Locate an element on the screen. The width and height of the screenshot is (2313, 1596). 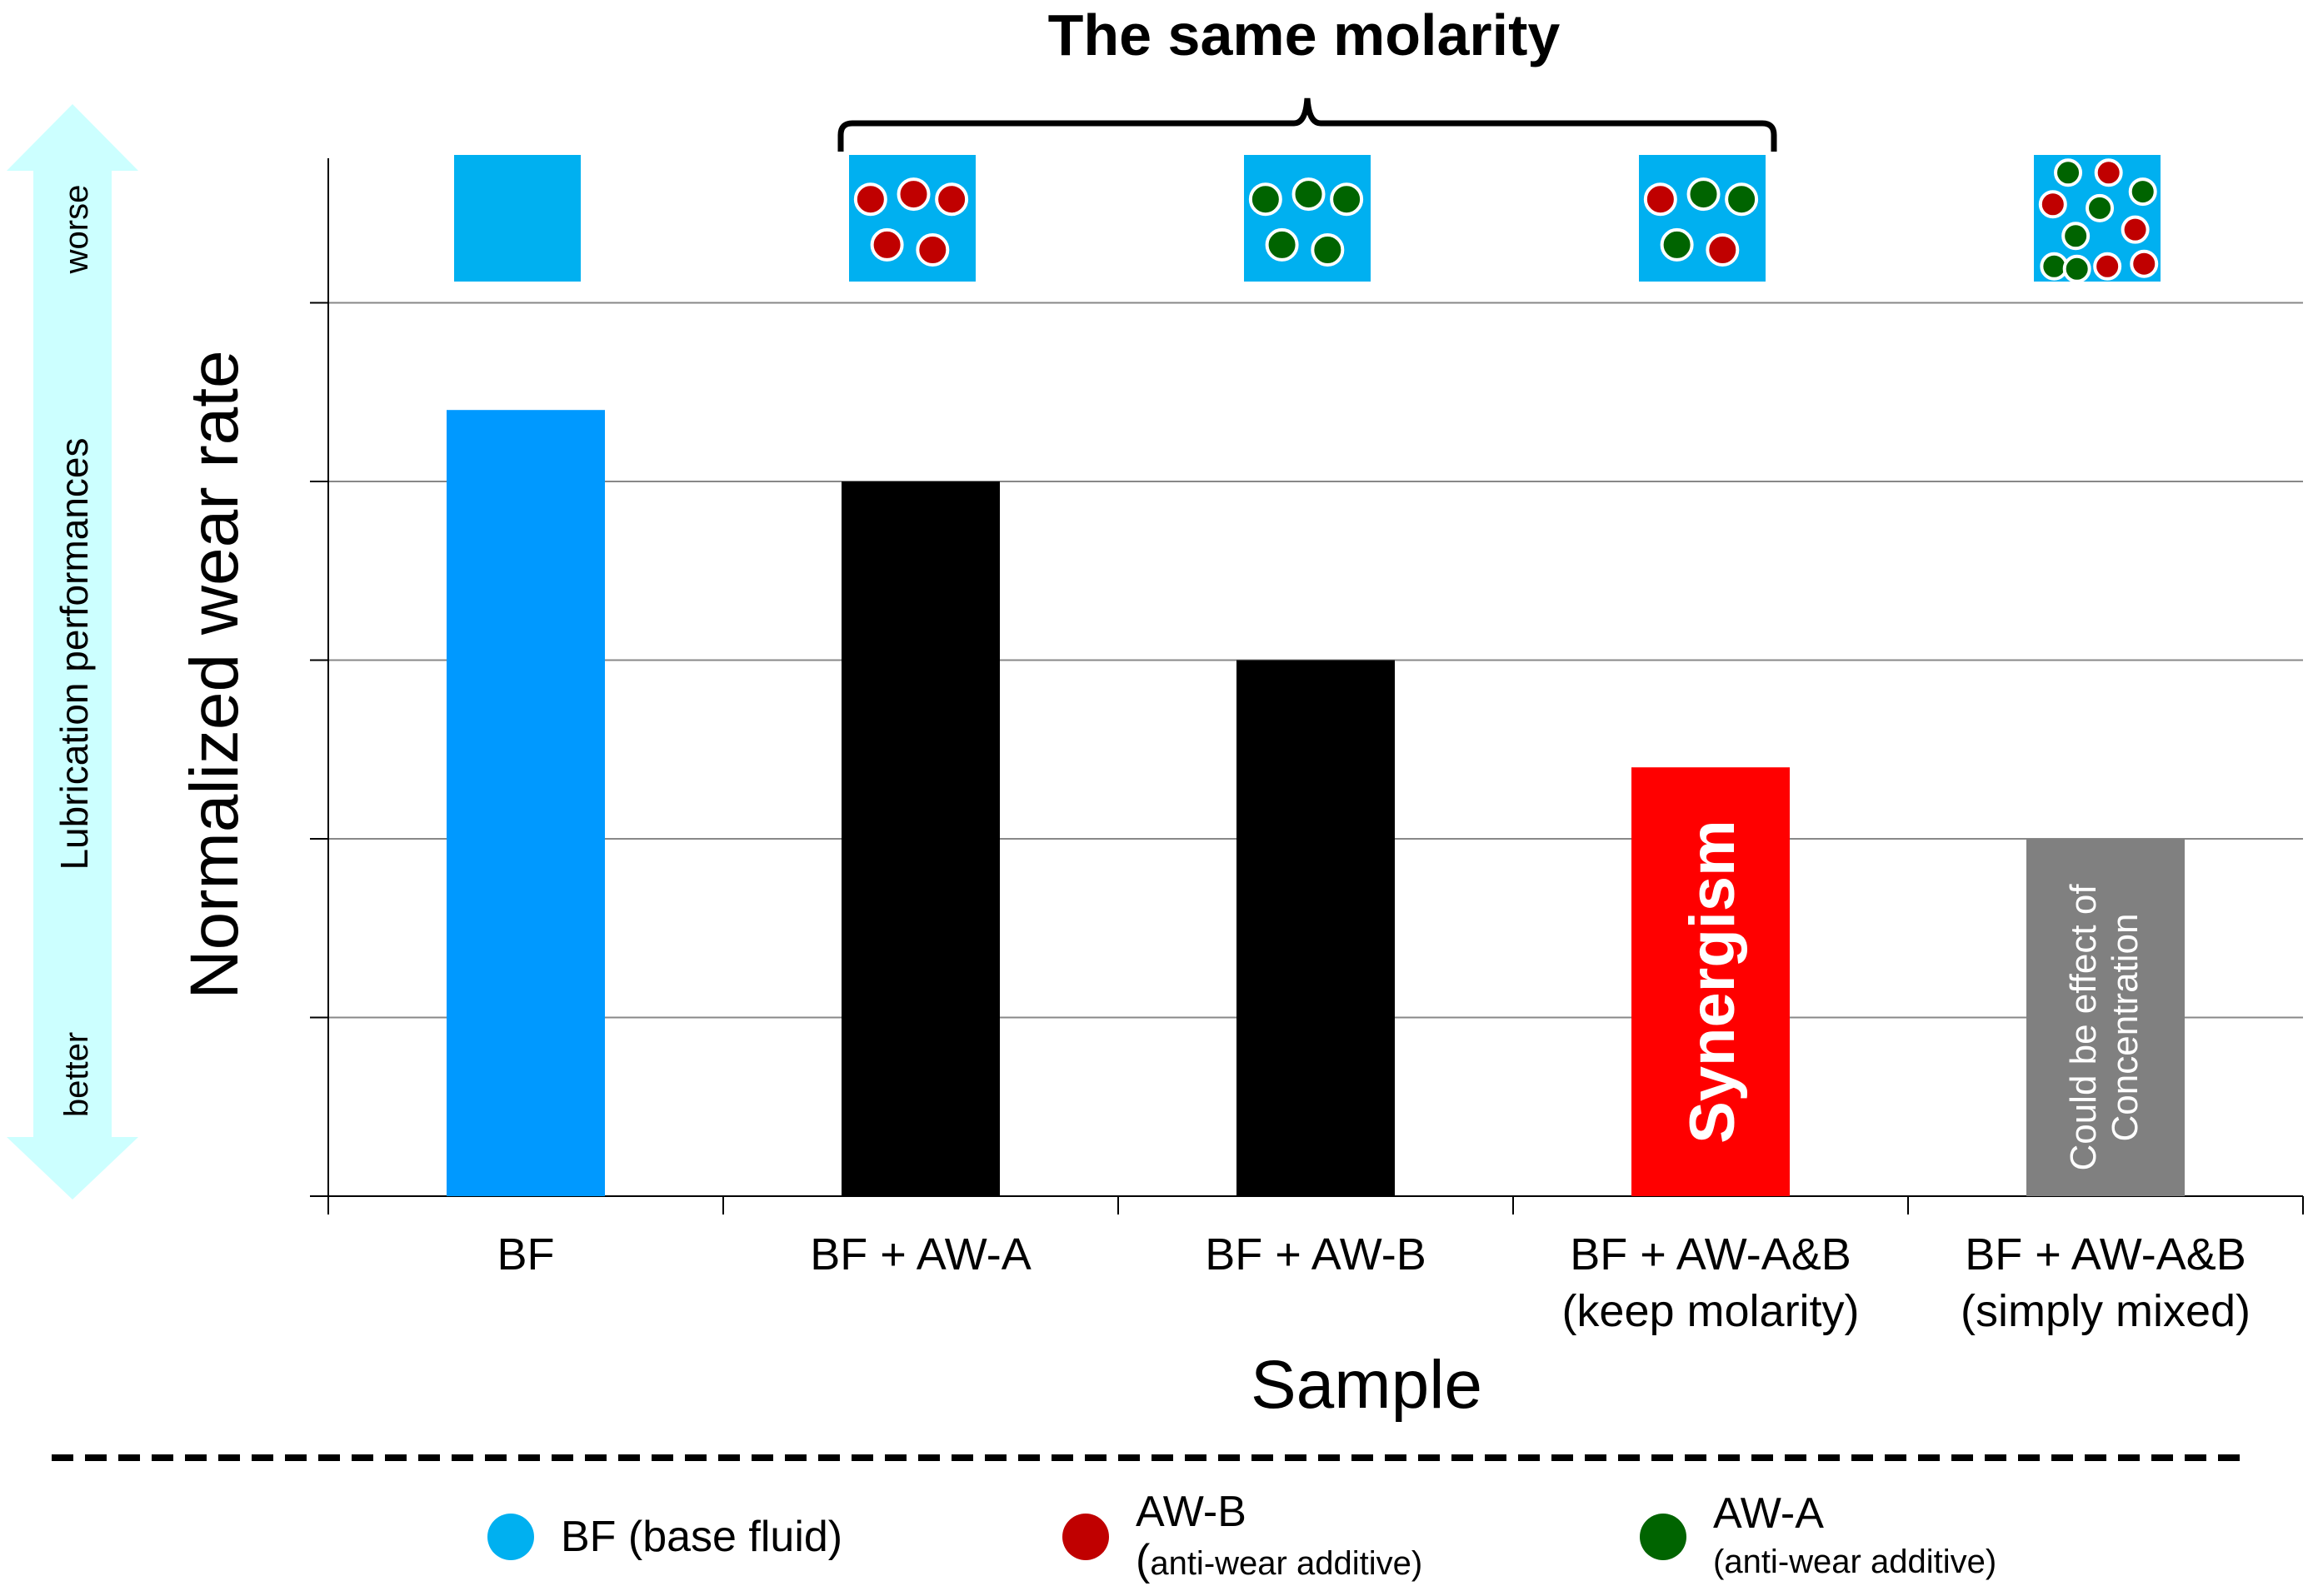
aw-a-dot-icon is located at coordinates (1663, 1537).